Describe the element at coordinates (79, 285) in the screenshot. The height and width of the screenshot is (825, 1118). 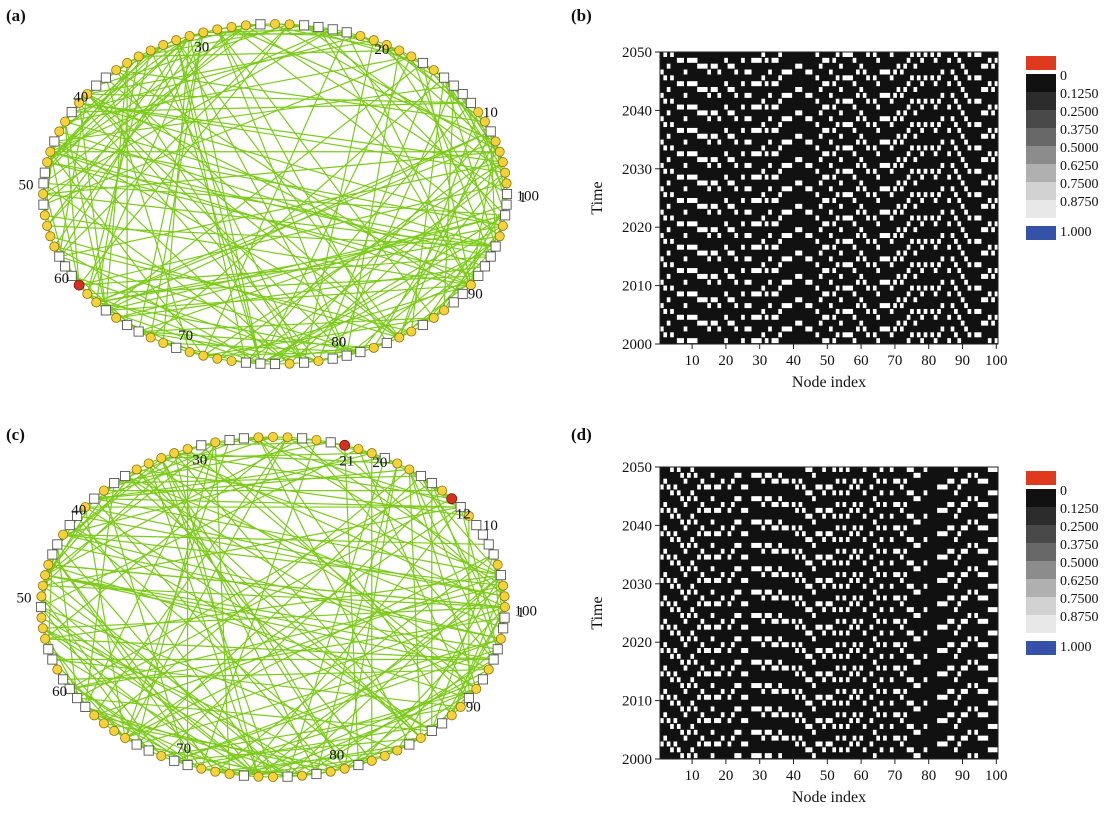
I see `node-highlighted` at that location.